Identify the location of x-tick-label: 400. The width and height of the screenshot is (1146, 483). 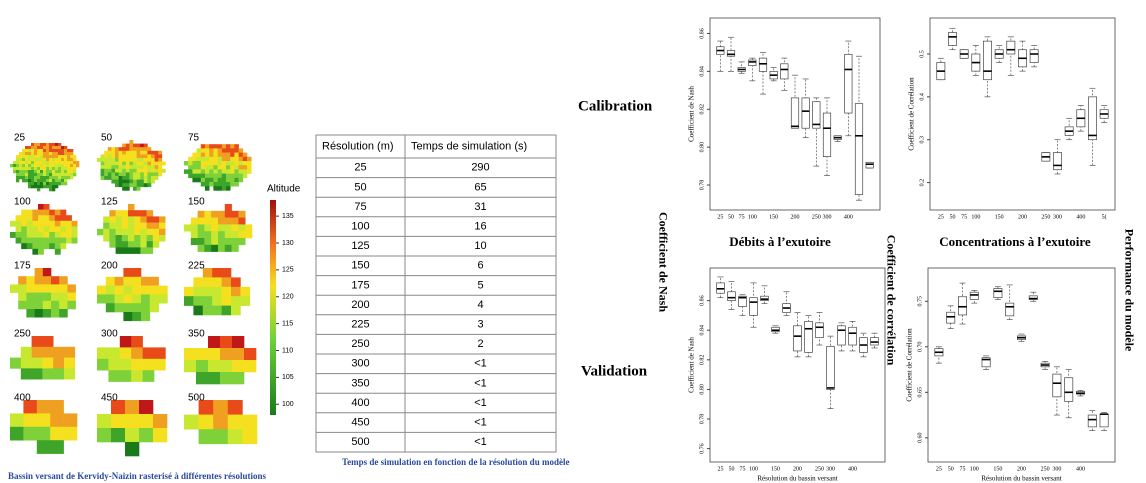
(852, 469).